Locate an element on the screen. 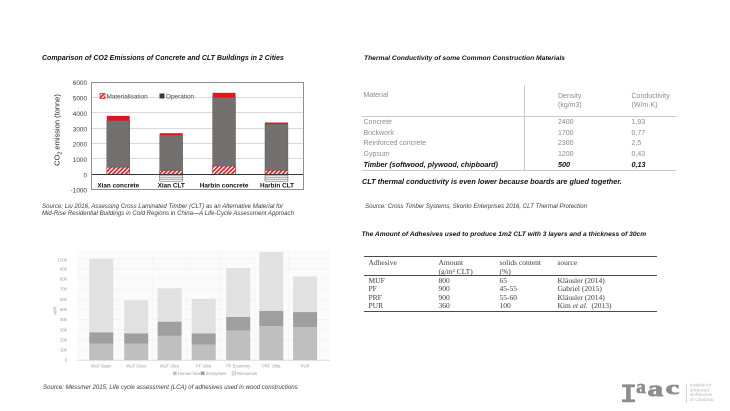 Image resolution: width=730 pixels, height=411 pixels. svg-text: Institute for is located at coordinates (701, 385).